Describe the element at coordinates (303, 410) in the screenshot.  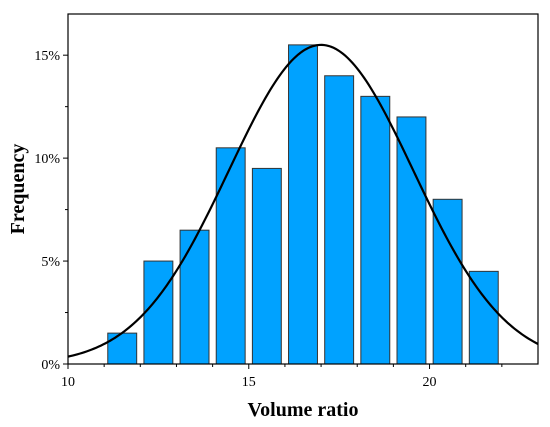
I see `x-axis-label: Volume ratio` at that location.